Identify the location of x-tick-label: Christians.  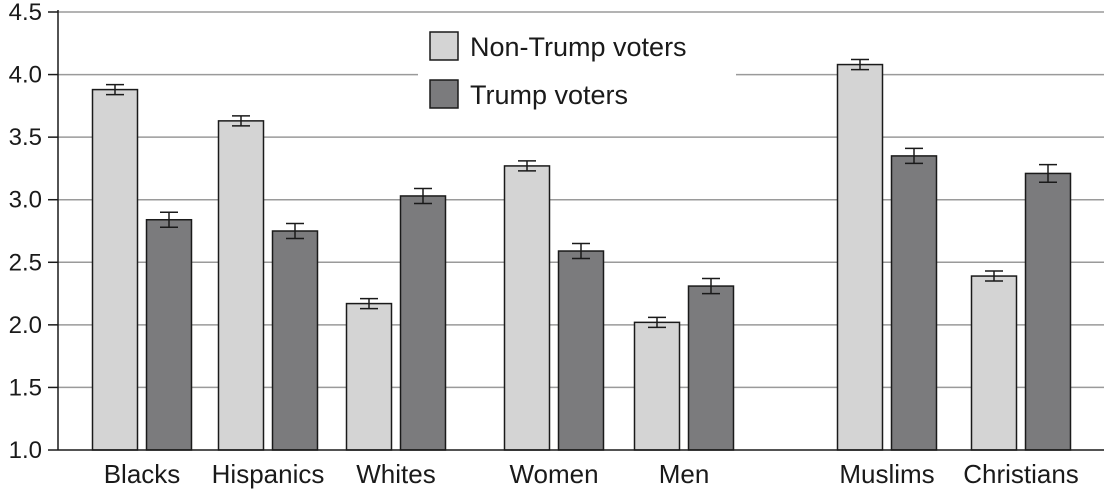
(1021, 474).